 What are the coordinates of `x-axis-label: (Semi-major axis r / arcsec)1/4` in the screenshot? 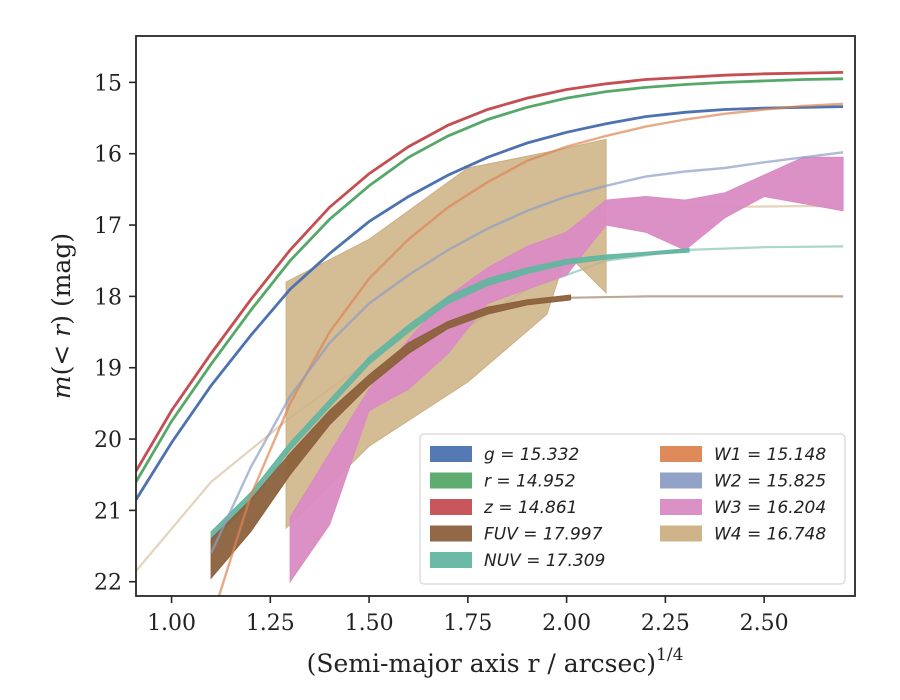 It's located at (495, 661).